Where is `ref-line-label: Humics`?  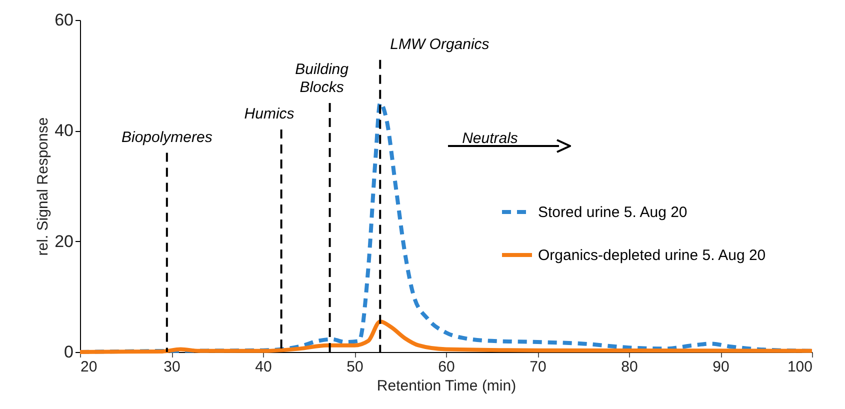 ref-line-label: Humics is located at coordinates (269, 114).